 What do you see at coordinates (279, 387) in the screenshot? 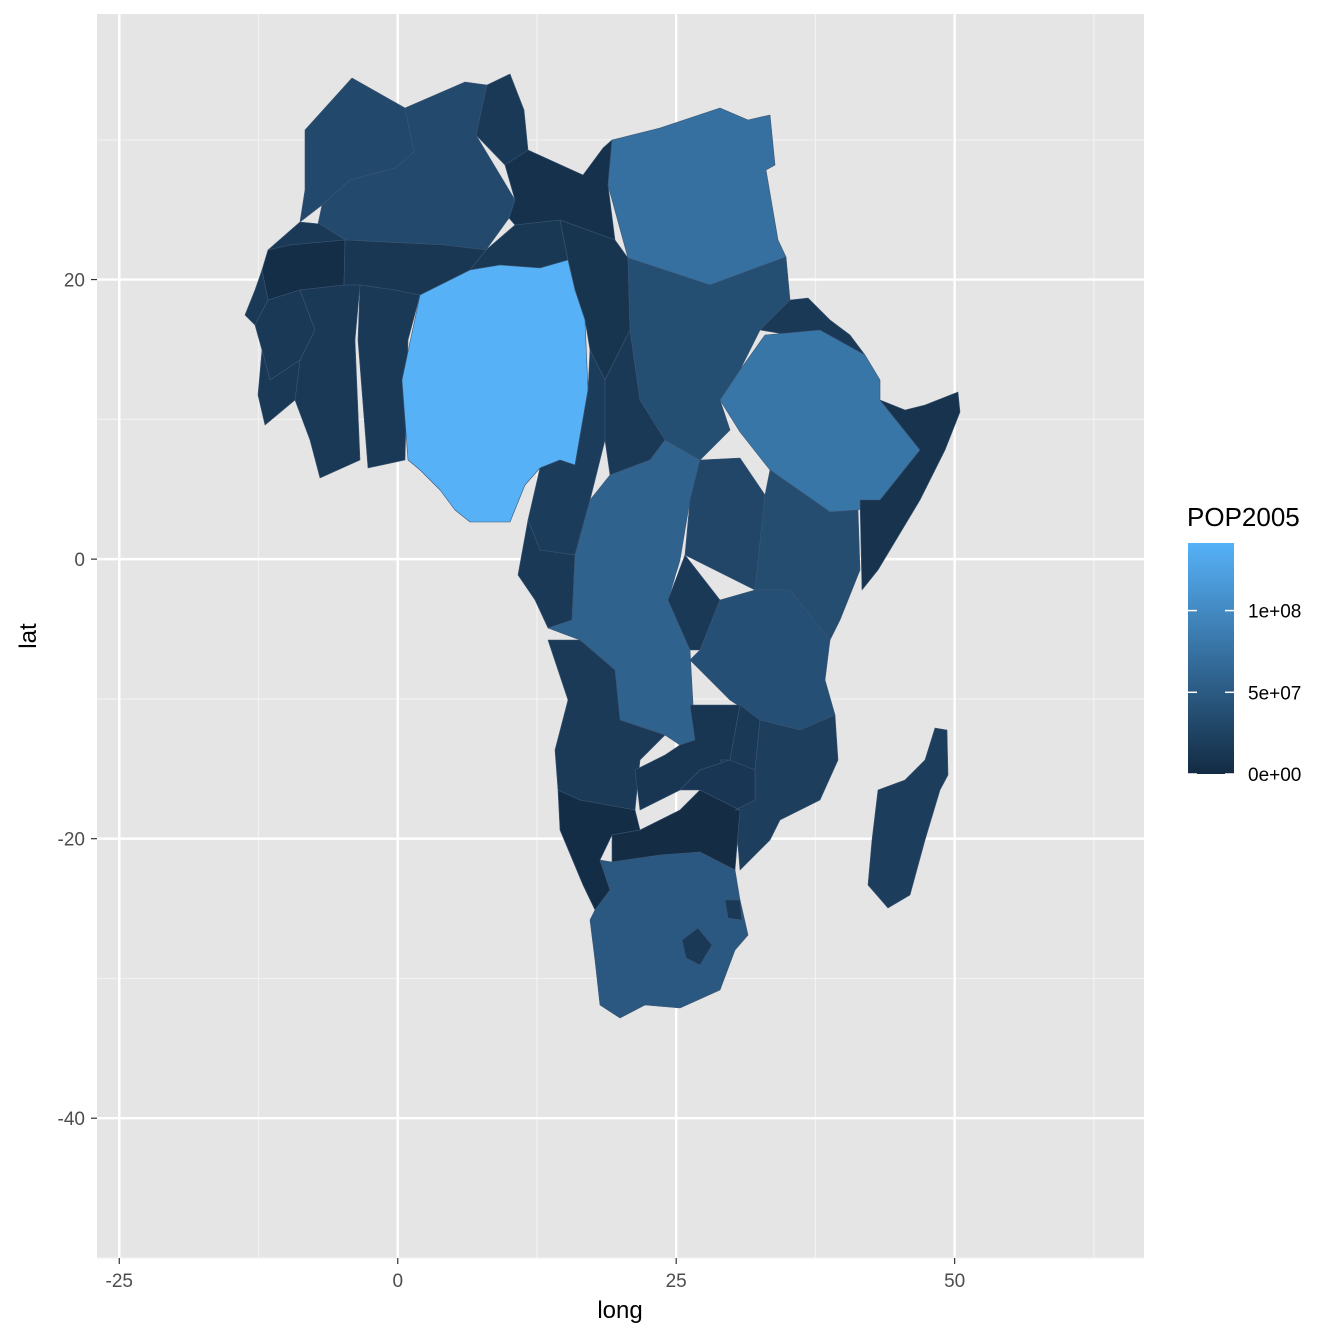
I see `region-sierra-leone` at bounding box center [279, 387].